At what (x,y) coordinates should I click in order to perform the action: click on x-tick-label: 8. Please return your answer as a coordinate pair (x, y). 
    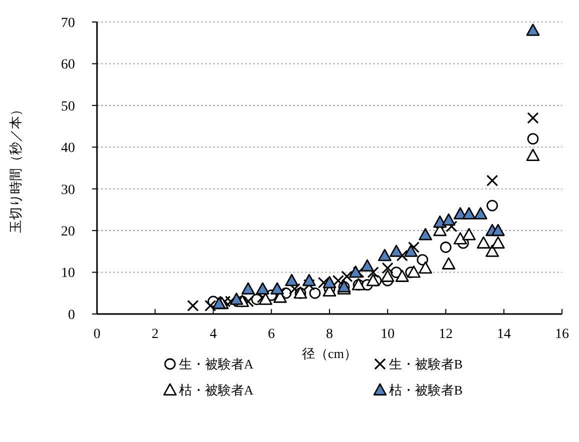
    Looking at the image, I should click on (329, 334).